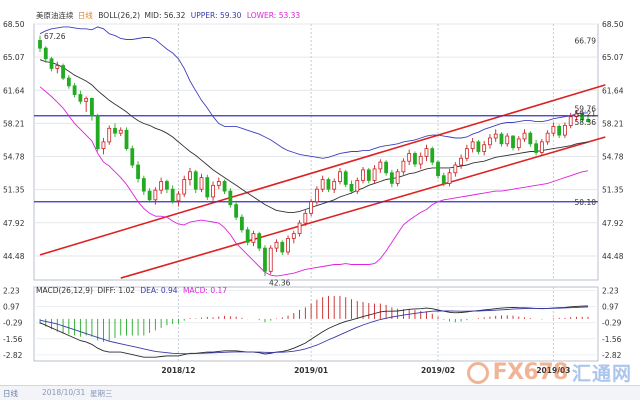  I want to click on macd-dea-line, so click(314, 330).